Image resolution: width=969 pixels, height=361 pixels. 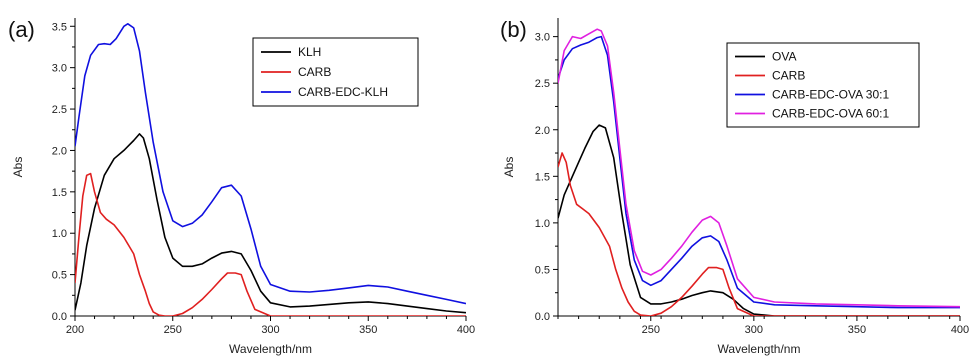 What do you see at coordinates (784, 57) in the screenshot?
I see `legend-label: OVA` at bounding box center [784, 57].